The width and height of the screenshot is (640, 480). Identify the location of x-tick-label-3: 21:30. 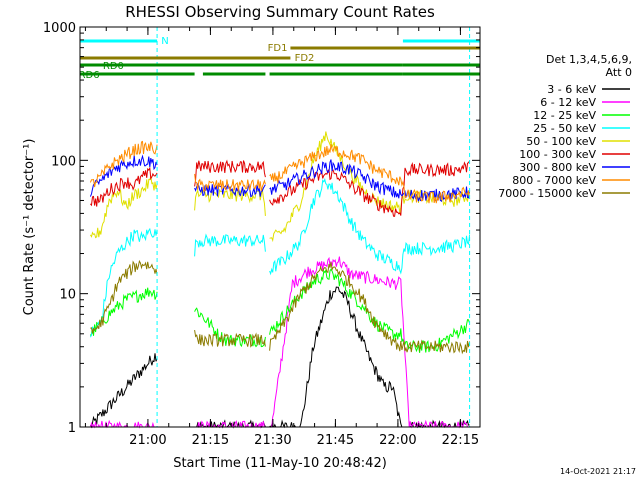
(272, 440).